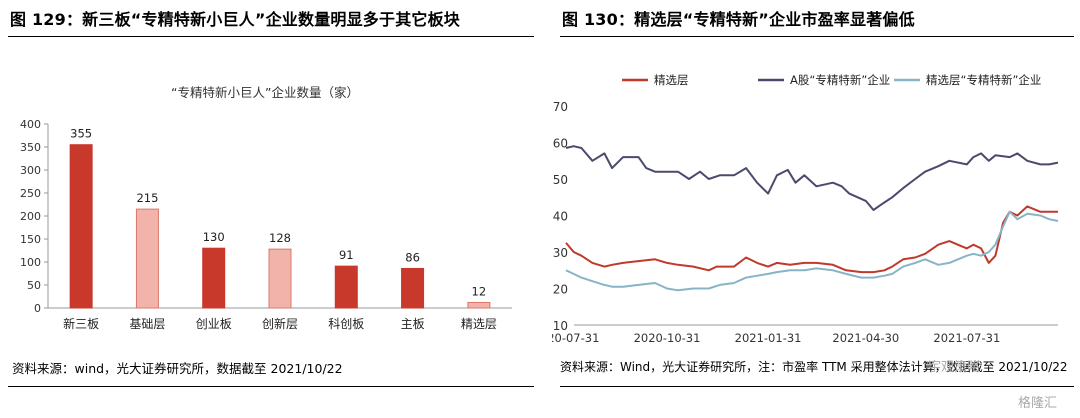 This screenshot has width=1080, height=418. What do you see at coordinates (265, 92) in the screenshot?
I see `chart-title: “专精特新小巨人”企业数量（家）` at bounding box center [265, 92].